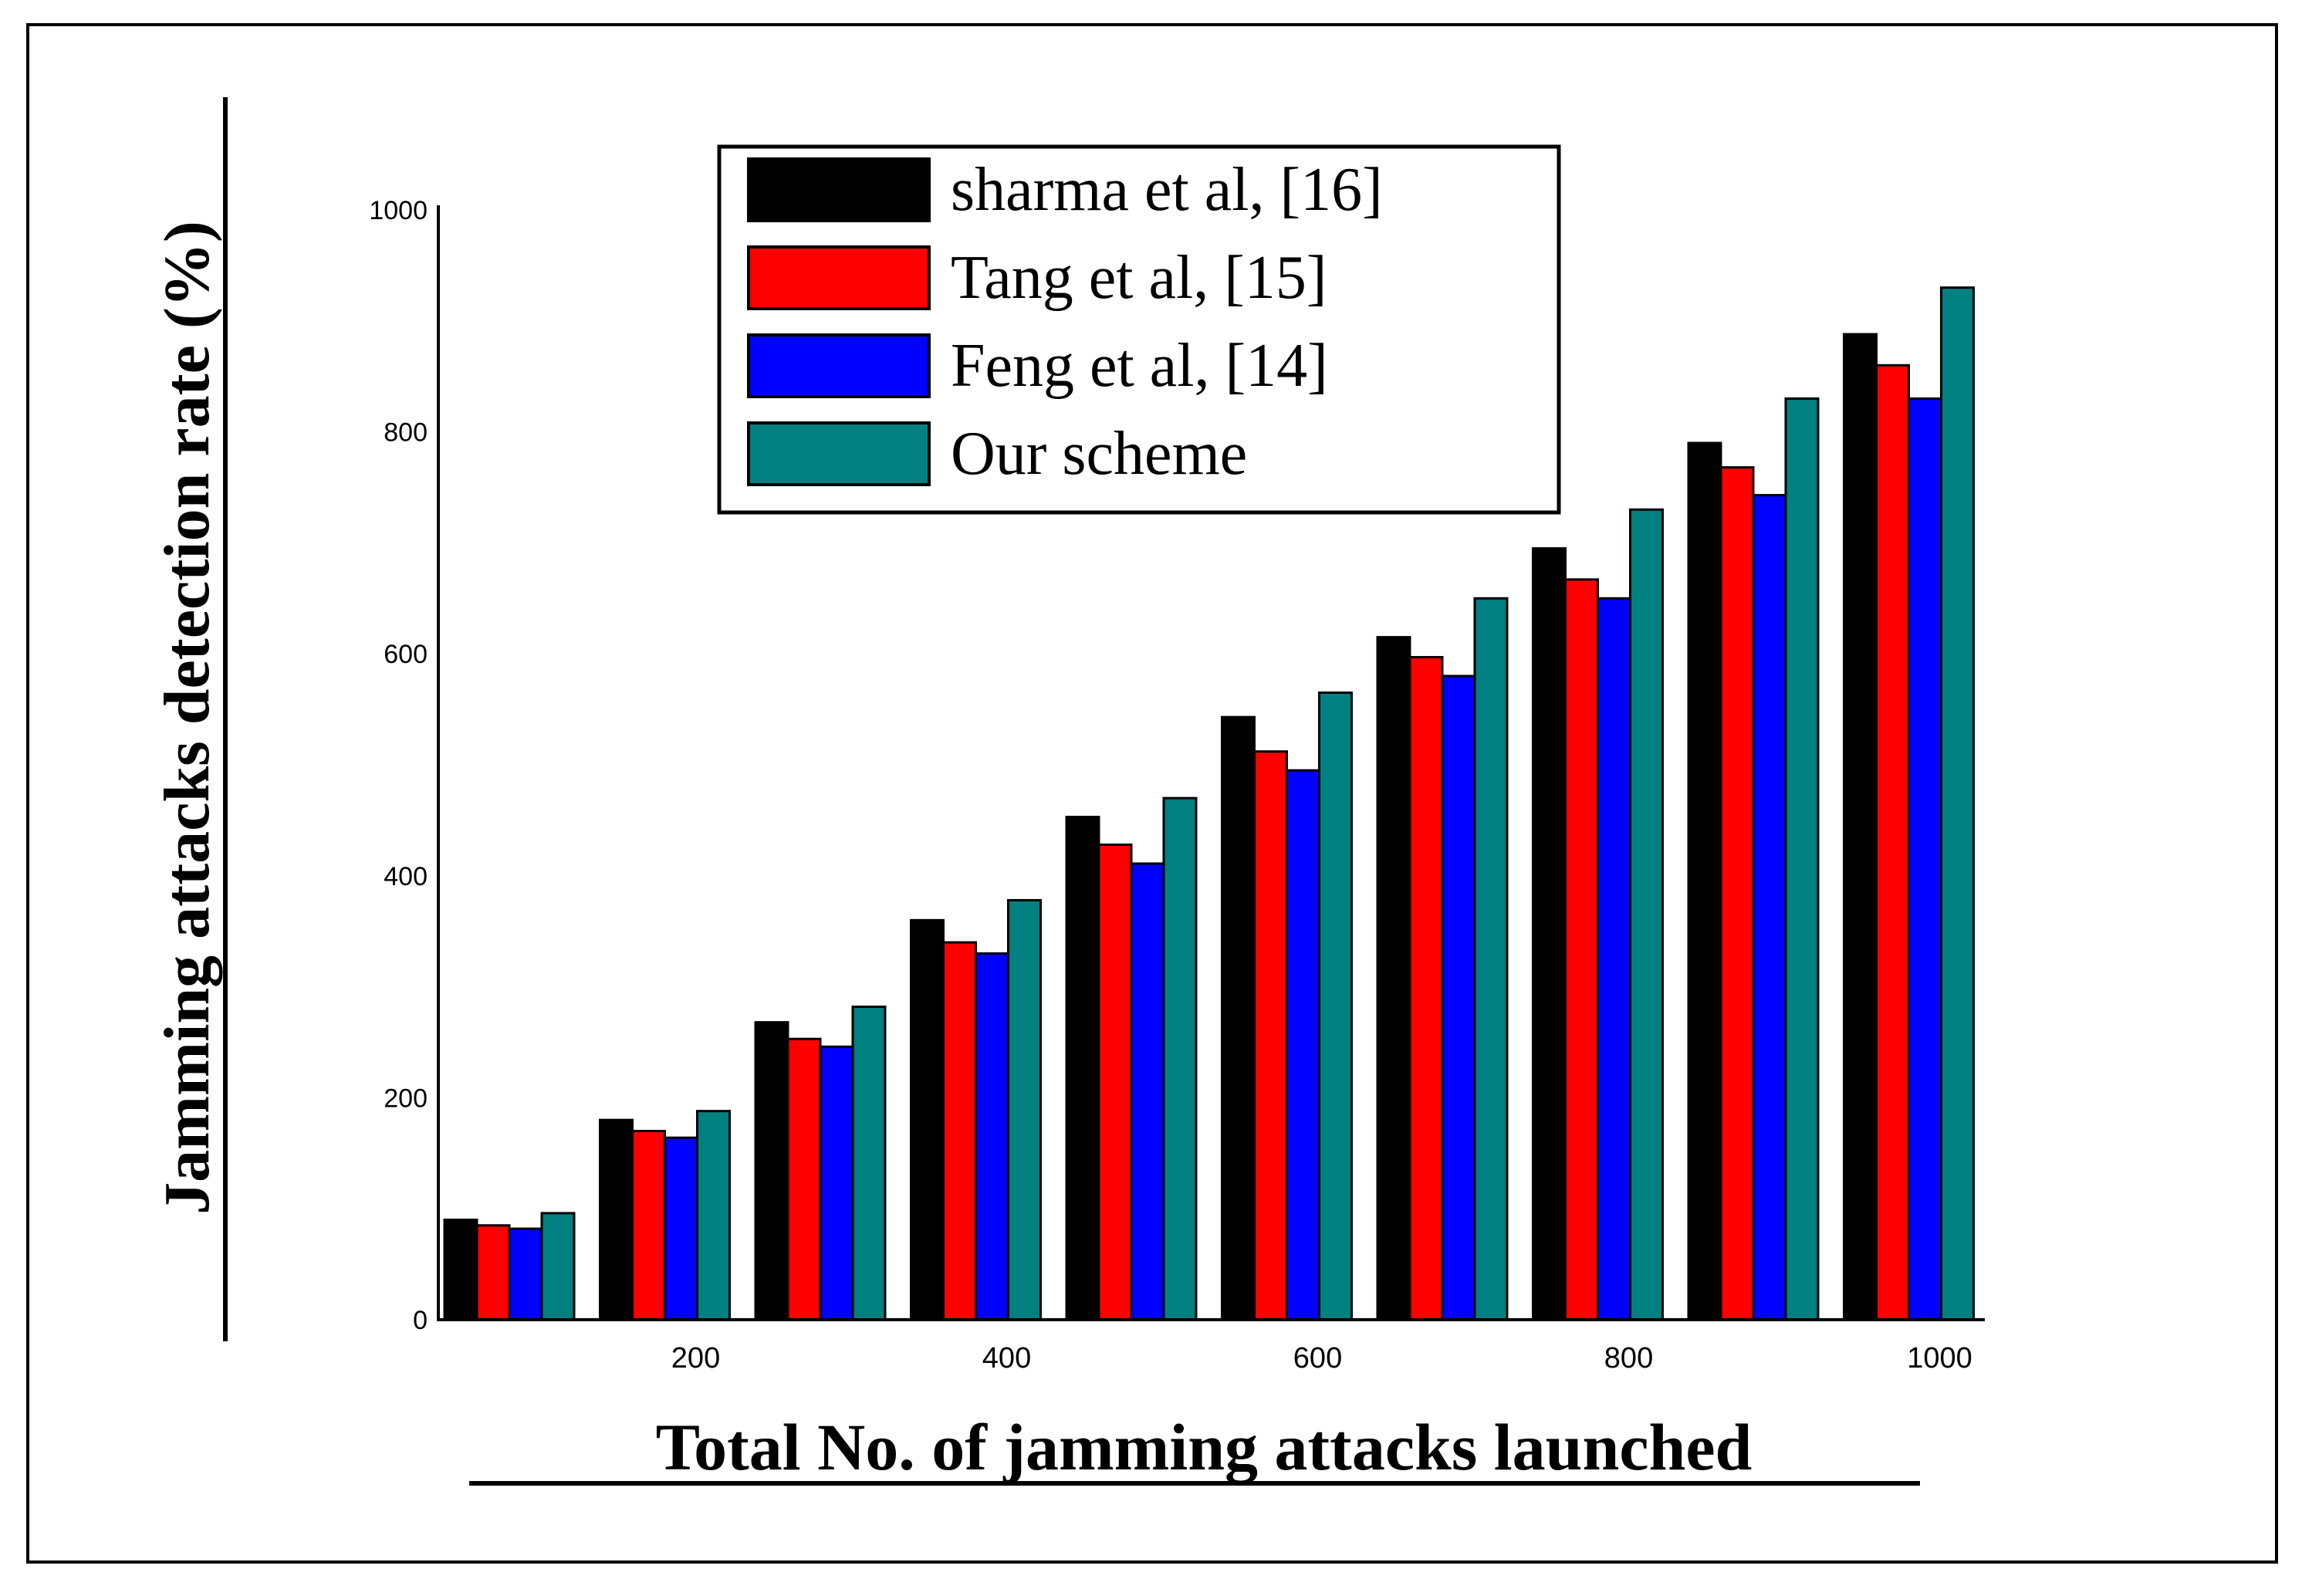  What do you see at coordinates (1939, 1358) in the screenshot?
I see `x-tick-label: 1000` at bounding box center [1939, 1358].